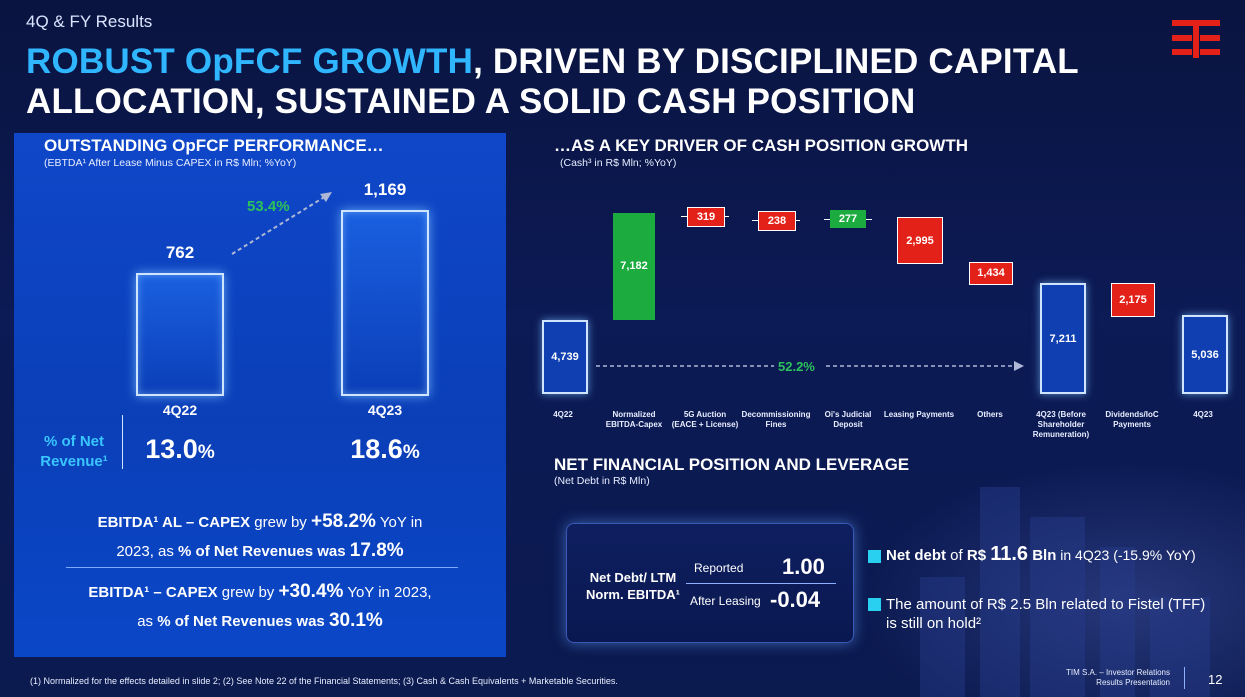  Describe the element at coordinates (174, 522) in the screenshot. I see `summary1-metric: EBITDA¹ AL – CAPEX` at that location.